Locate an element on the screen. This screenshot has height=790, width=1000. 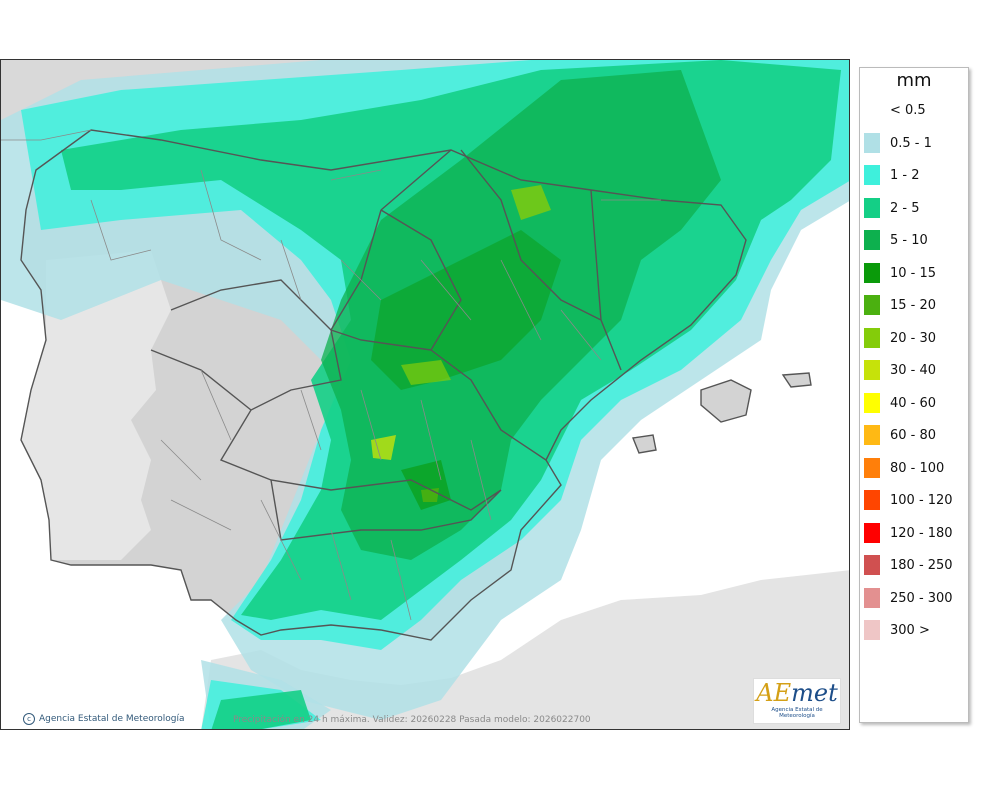
legend-item: 80 - 100 is located at coordinates (914, 467).